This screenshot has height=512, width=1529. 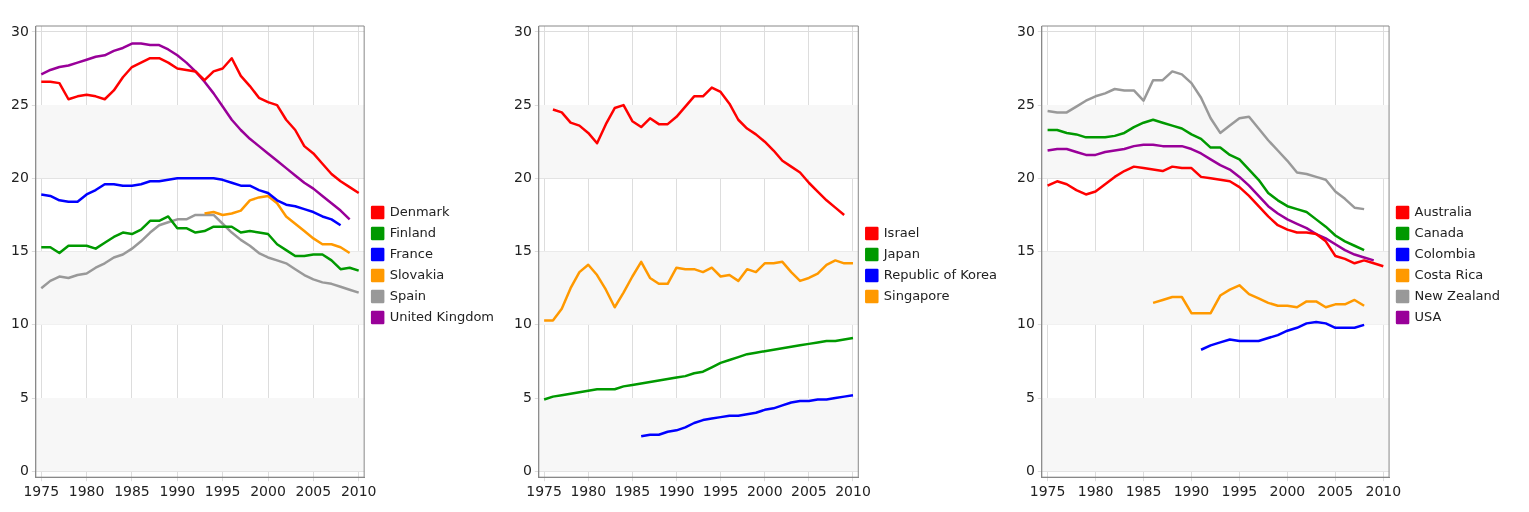 I want to click on legend-label: Denmark, so click(x=419, y=211).